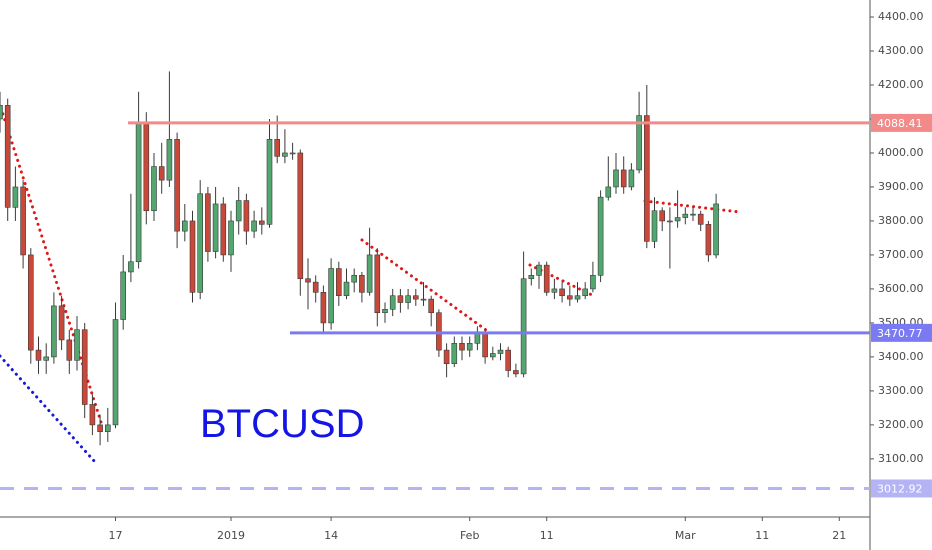 The image size is (932, 550). What do you see at coordinates (116, 535) in the screenshot?
I see `x-tick-label: 17` at bounding box center [116, 535].